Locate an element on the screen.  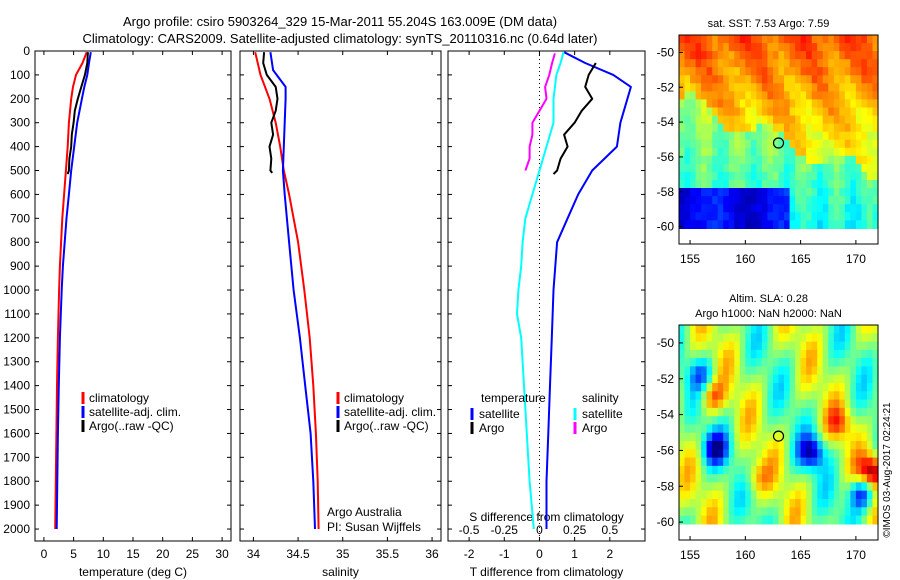
map-y-tick-label: -50 is located at coordinates (666, 343).